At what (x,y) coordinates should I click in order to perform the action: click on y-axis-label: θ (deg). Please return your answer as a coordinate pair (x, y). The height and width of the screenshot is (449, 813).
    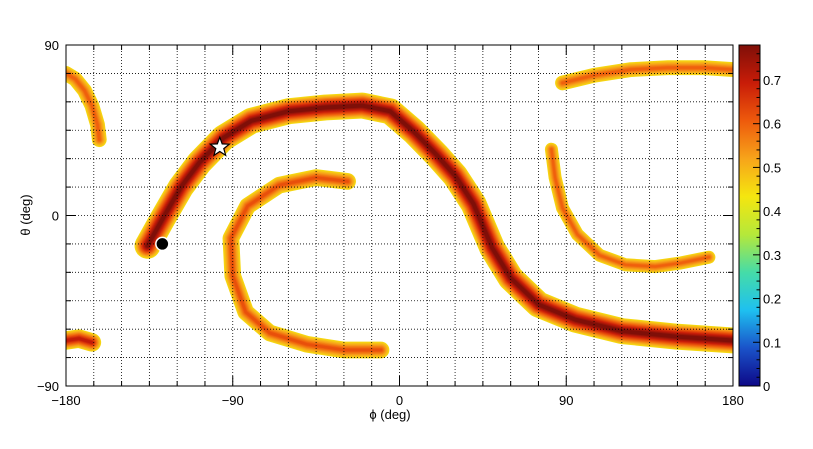
    Looking at the image, I should click on (25, 214).